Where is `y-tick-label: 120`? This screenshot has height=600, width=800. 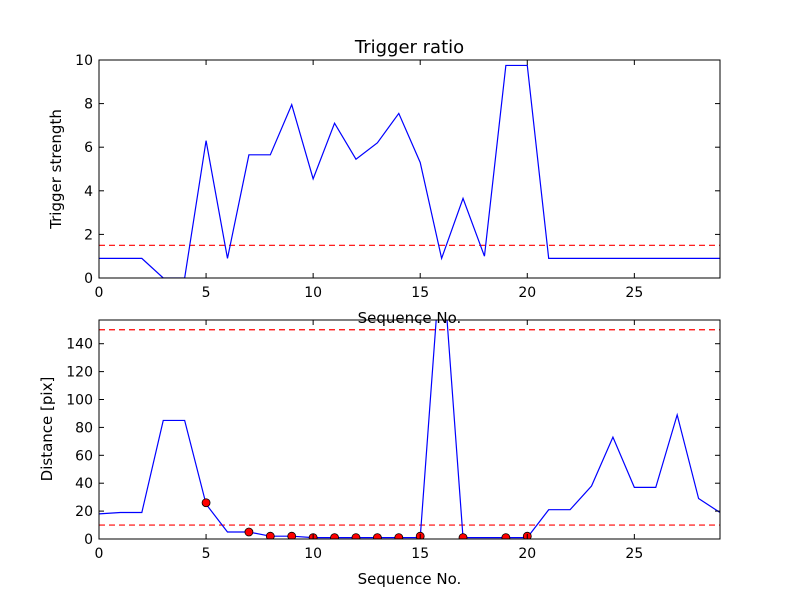 y-tick-label: 120 is located at coordinates (79, 373).